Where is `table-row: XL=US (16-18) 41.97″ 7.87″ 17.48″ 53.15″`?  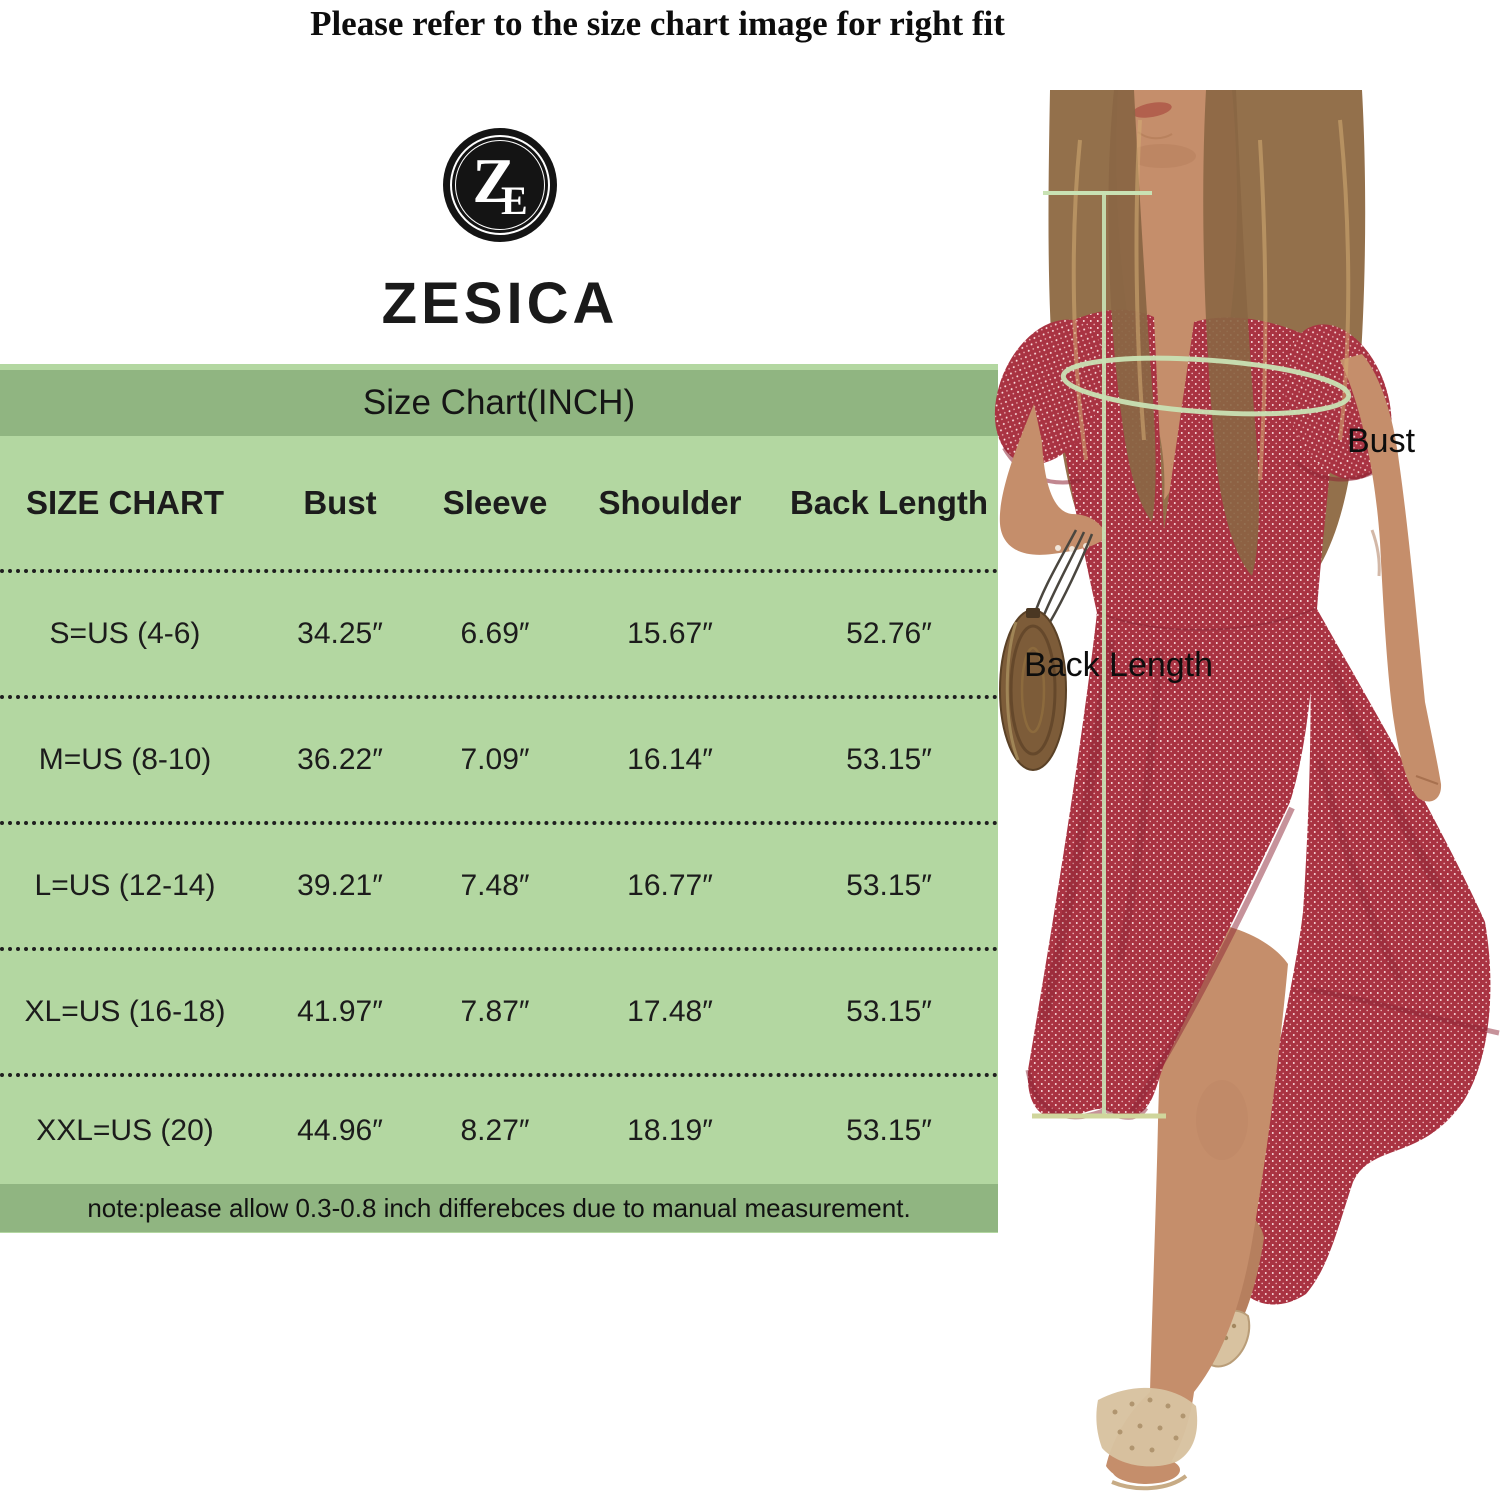 table-row: XL=US (16-18) 41.97″ 7.87″ 17.48″ 53.15″ is located at coordinates (499, 1010).